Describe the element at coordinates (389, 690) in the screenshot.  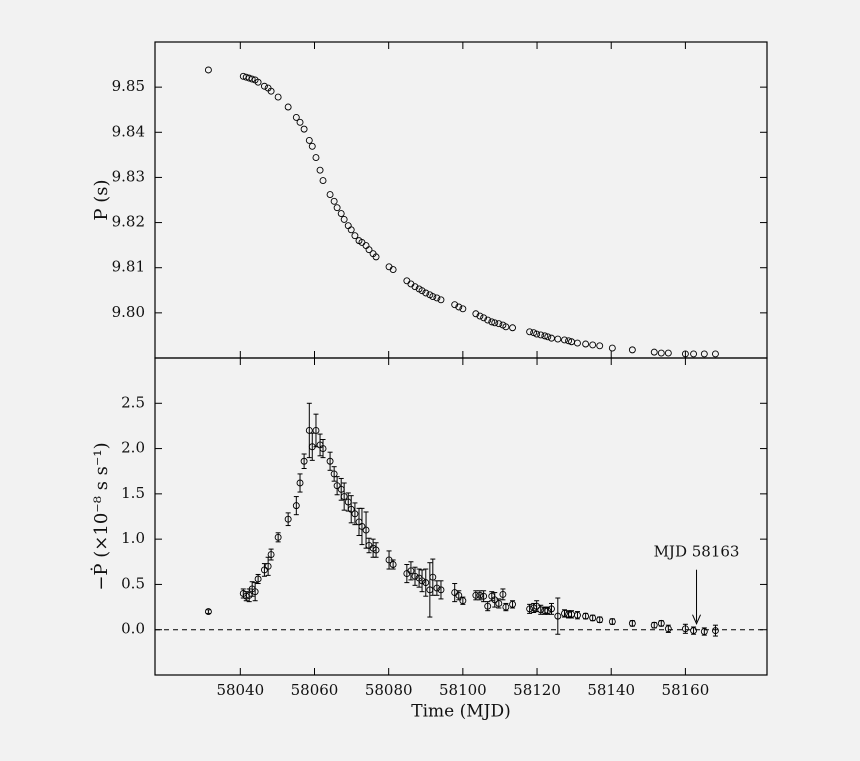
I see `x-tick-label: 58080` at that location.